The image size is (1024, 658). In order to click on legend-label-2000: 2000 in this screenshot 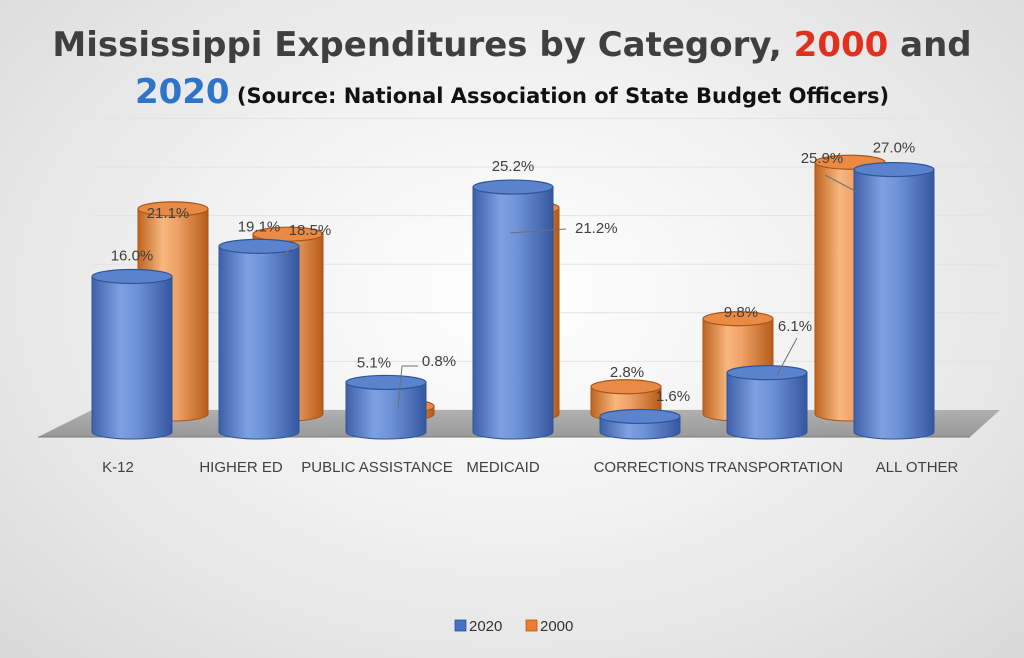, I will do `click(556, 626)`.